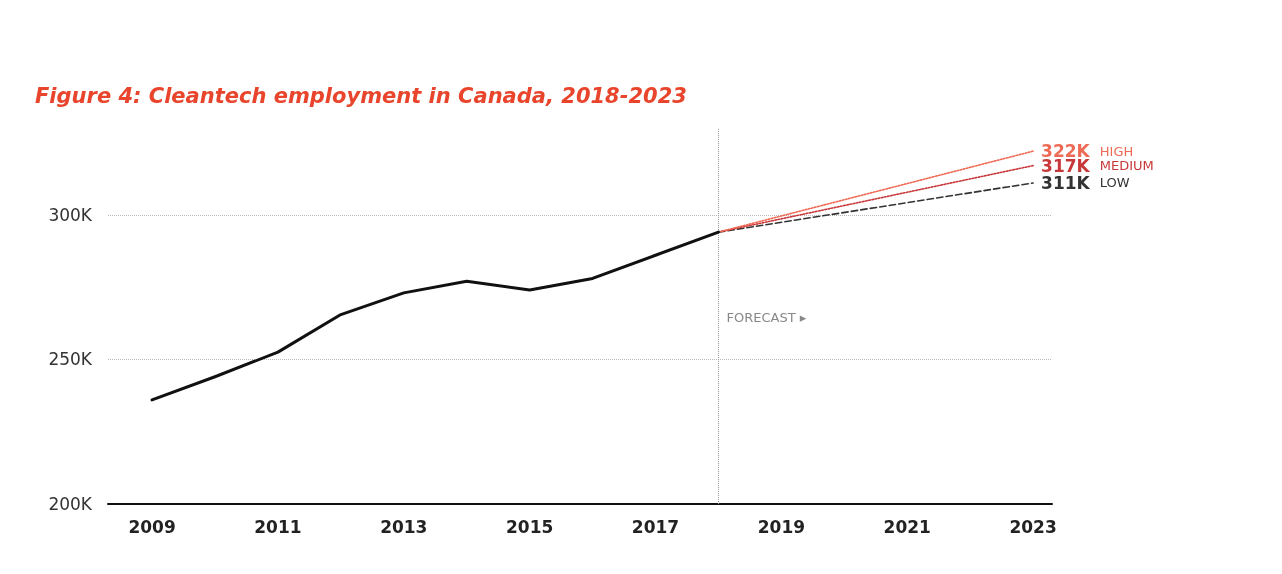  I want to click on x-tick-label: 2015, so click(529, 526).